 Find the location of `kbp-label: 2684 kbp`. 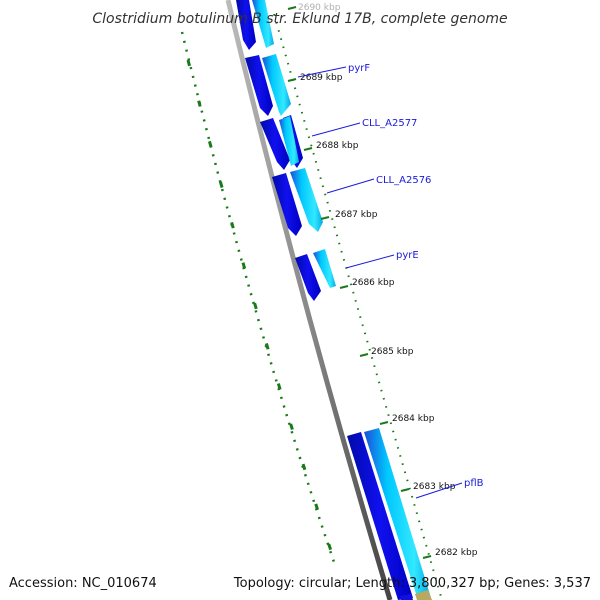

kbp-label: 2684 kbp is located at coordinates (413, 419).